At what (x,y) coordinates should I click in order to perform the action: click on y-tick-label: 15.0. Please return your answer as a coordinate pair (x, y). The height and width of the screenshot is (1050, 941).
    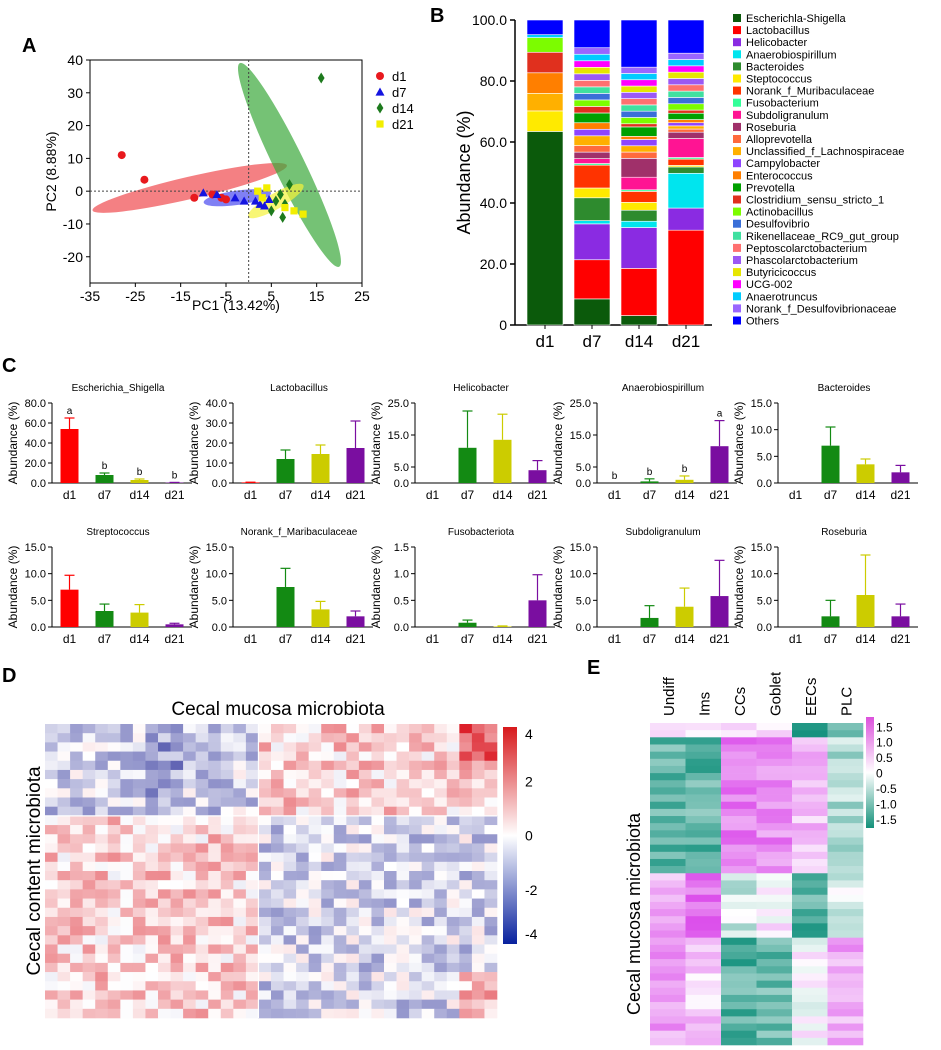
    Looking at the image, I should click on (35, 548).